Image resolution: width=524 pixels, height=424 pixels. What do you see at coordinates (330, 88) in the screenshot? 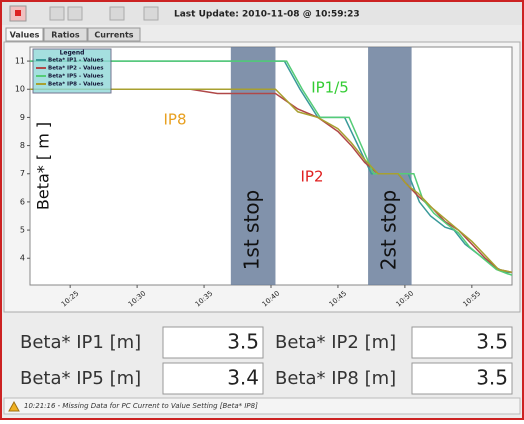
I see `annotation: IP1/5` at bounding box center [330, 88].